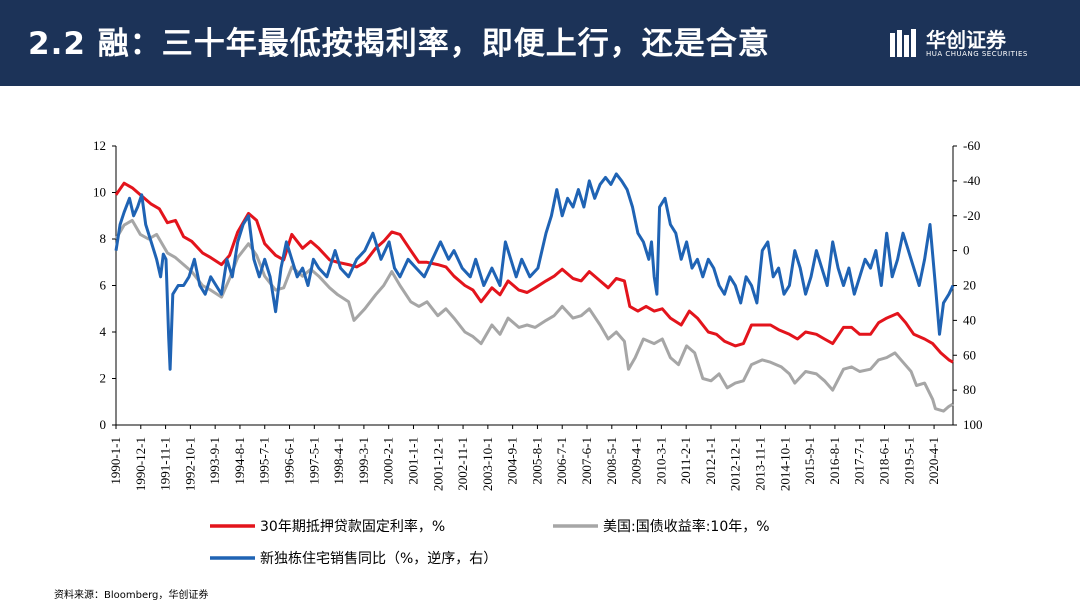  Describe the element at coordinates (611, 461) in the screenshot. I see `x-tick-label: 2008-5-1` at that location.